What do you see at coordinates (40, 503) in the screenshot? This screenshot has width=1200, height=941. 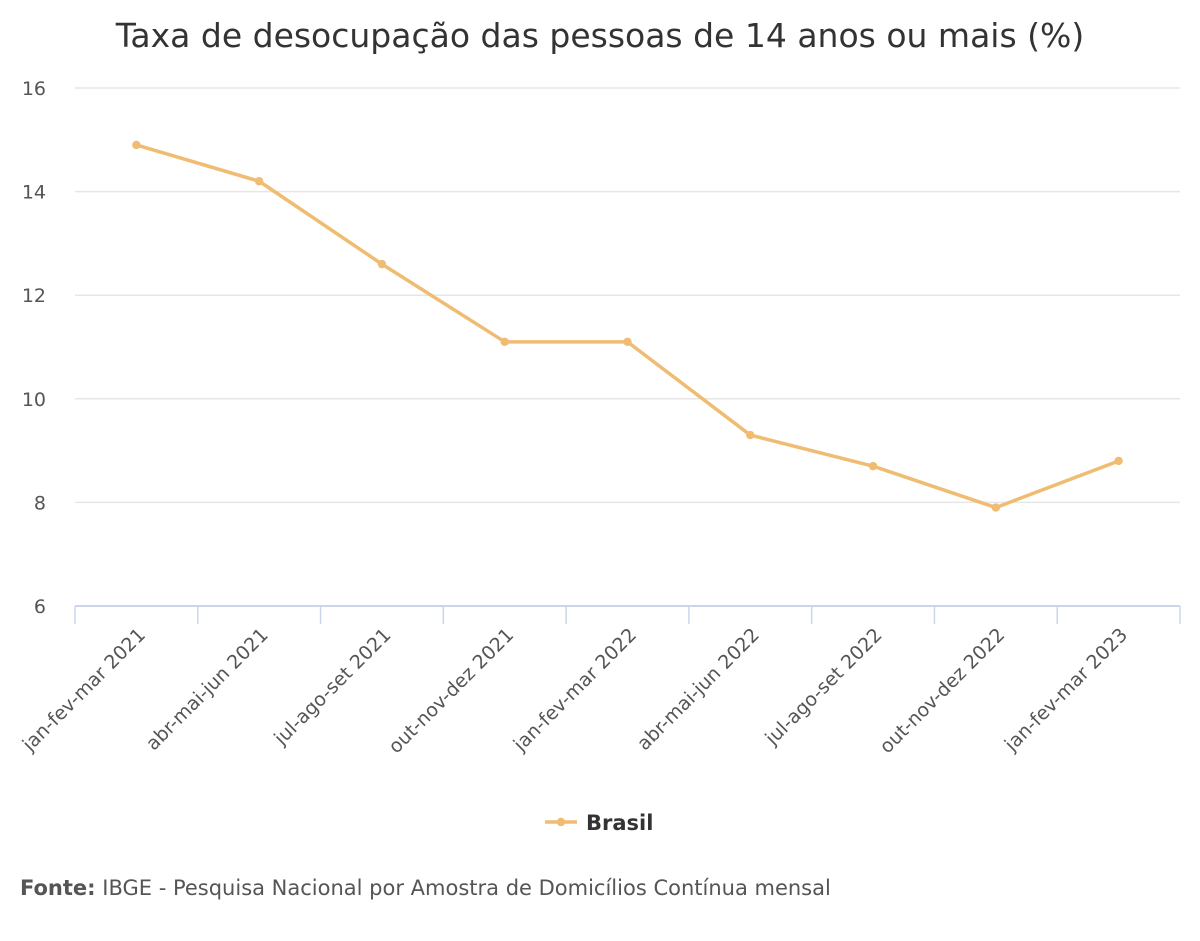 I see `y-tick-label: 8` at bounding box center [40, 503].